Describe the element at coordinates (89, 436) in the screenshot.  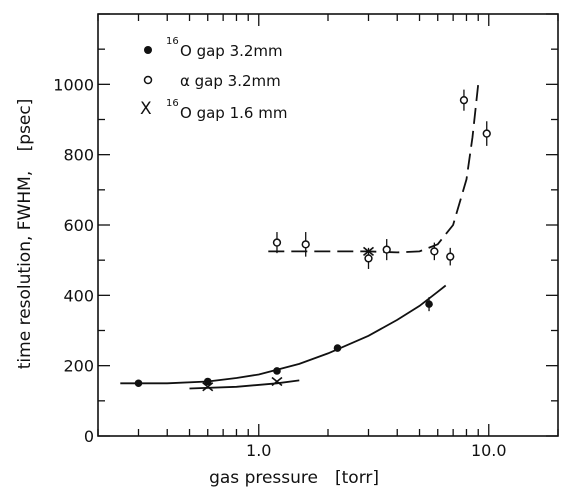
I see `y-tick-label: 0` at that location.